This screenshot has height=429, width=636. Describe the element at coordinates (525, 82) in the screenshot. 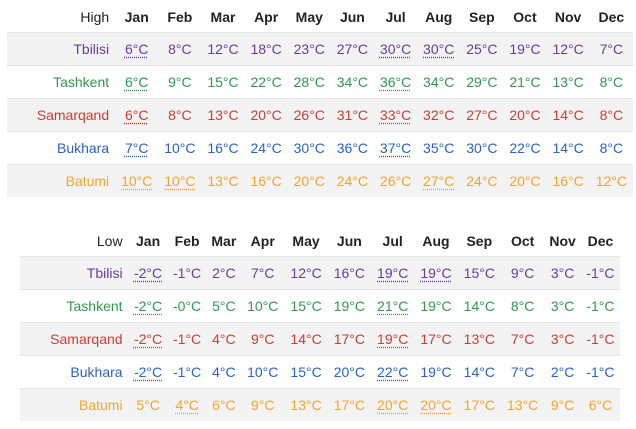

I see `temperature-cell: 21°C` at that location.